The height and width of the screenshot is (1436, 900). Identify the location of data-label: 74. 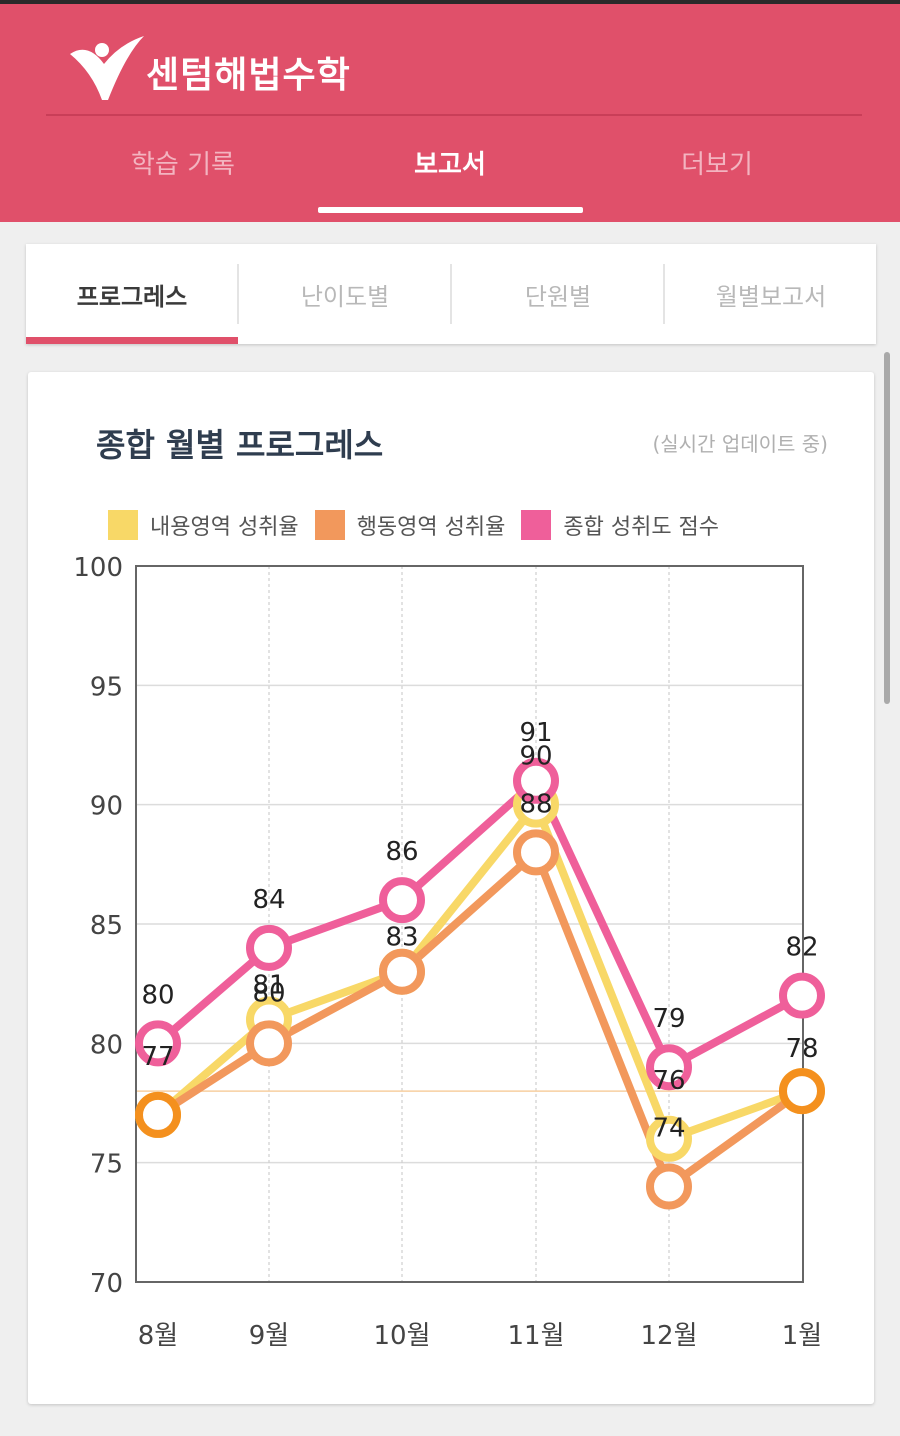
(668, 1129).